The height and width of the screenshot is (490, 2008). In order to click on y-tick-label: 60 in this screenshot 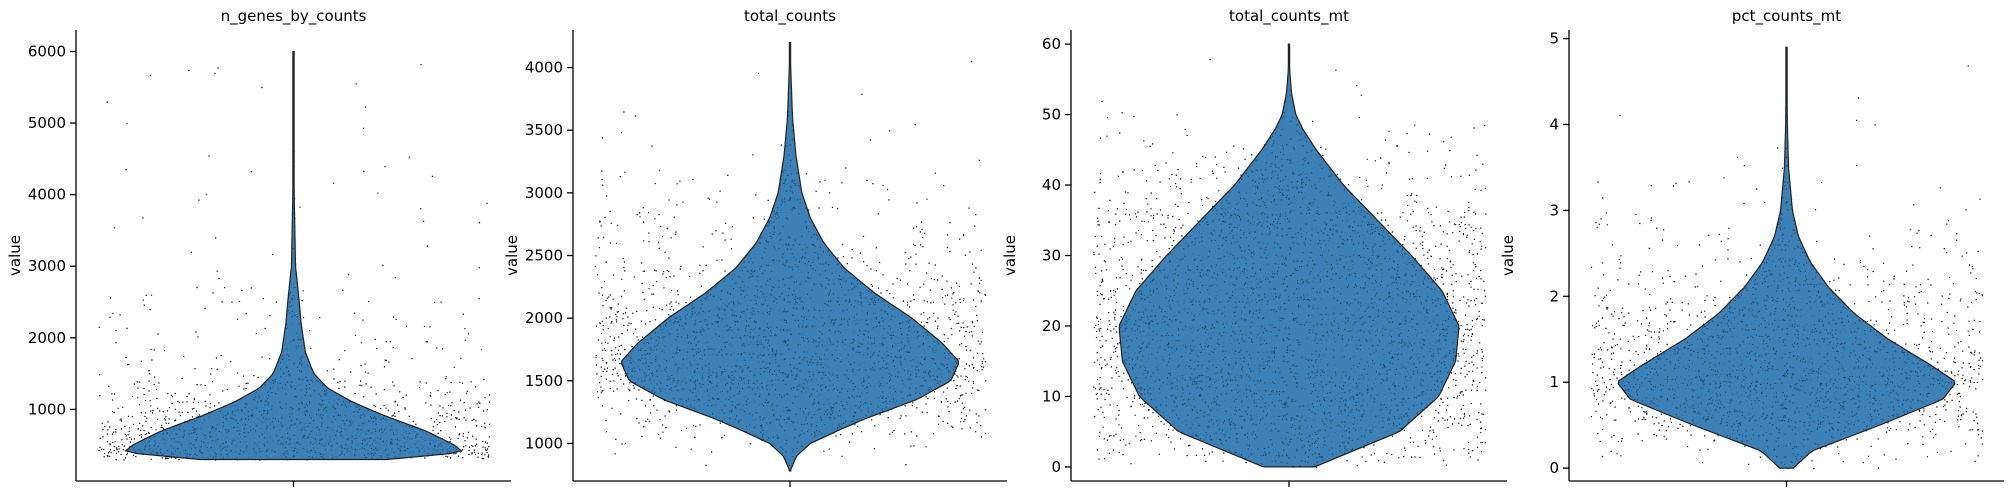, I will do `click(1051, 44)`.